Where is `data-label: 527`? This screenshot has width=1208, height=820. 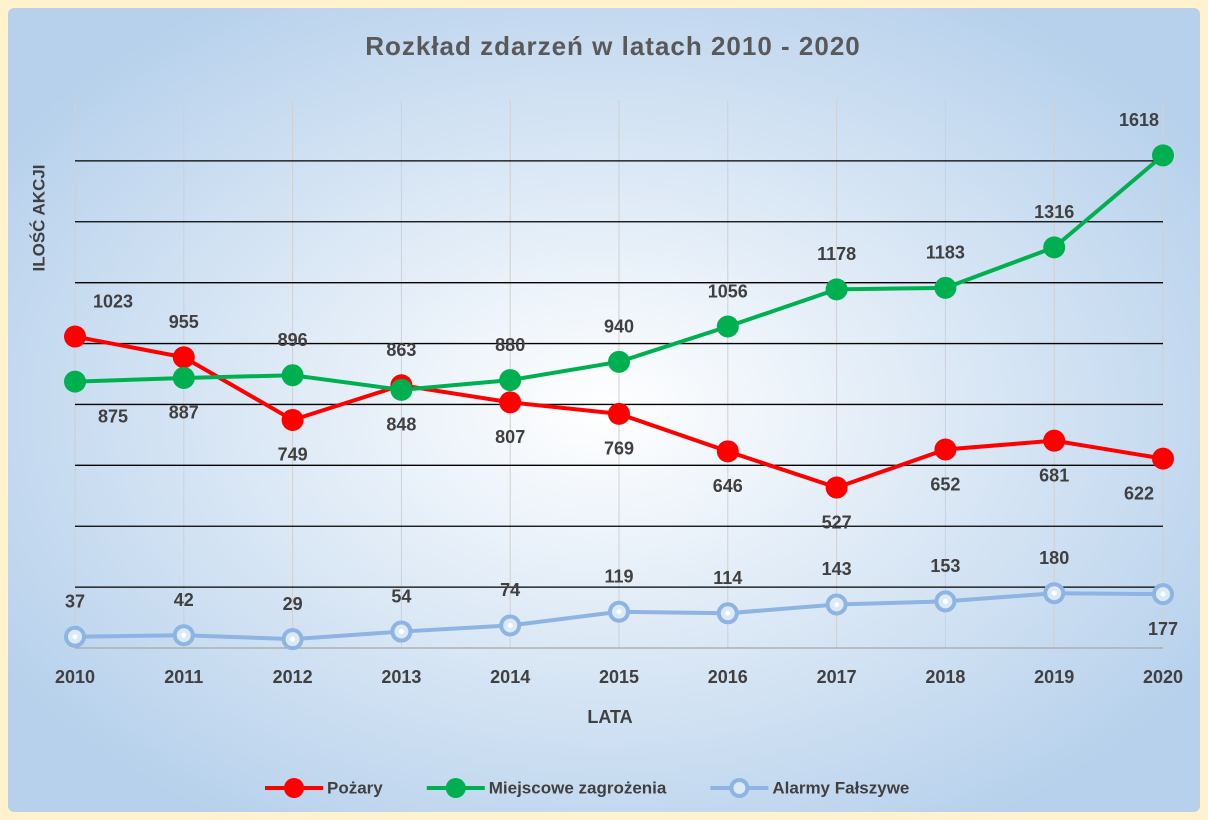 data-label: 527 is located at coordinates (837, 522).